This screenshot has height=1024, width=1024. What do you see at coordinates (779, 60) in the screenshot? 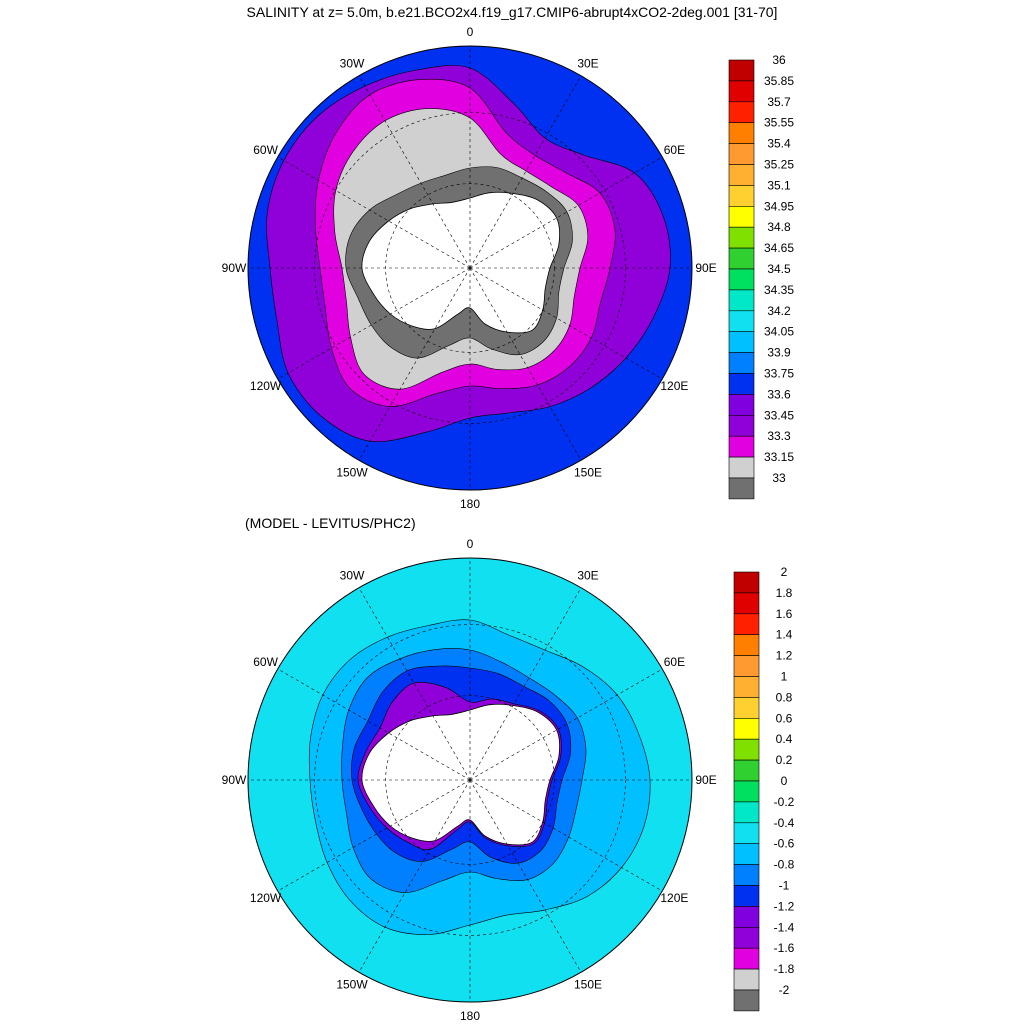
I see `colorbar-label: 36` at bounding box center [779, 60].